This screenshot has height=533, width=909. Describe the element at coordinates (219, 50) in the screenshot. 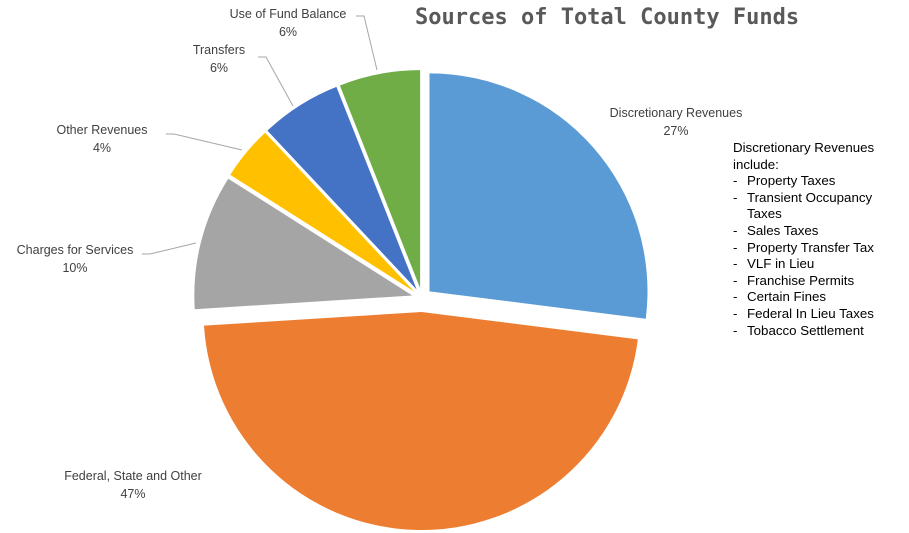

I see `slice-label: Transfers` at that location.